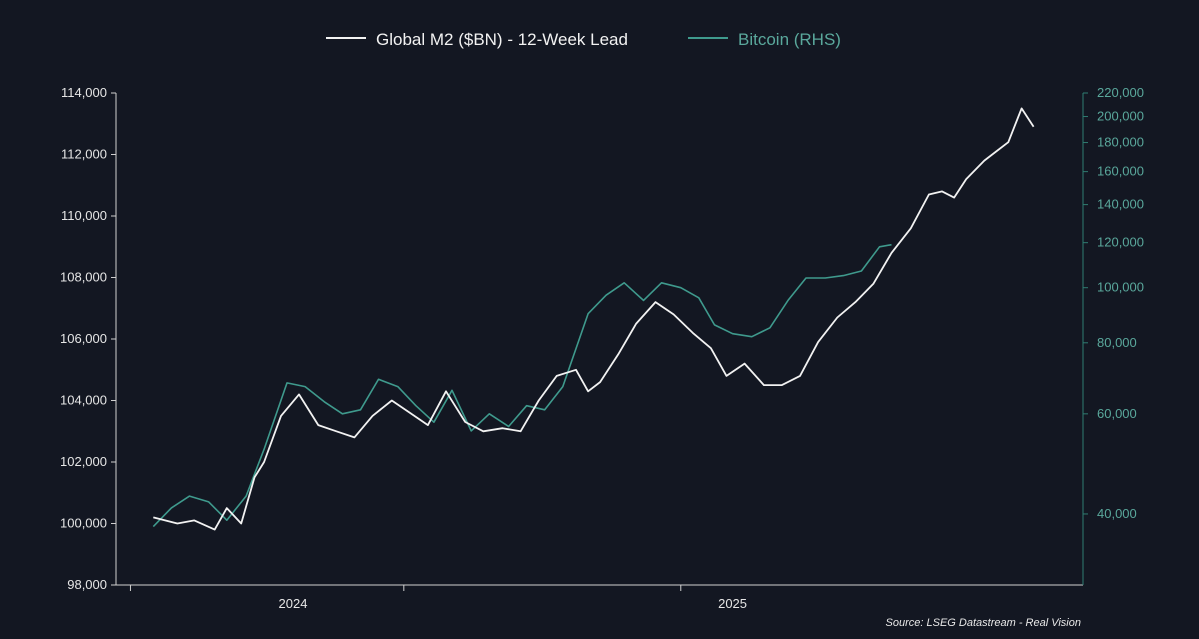 The height and width of the screenshot is (639, 1199). Describe the element at coordinates (1120, 92) in the screenshot. I see `right-tick-label: 220,000` at that location.